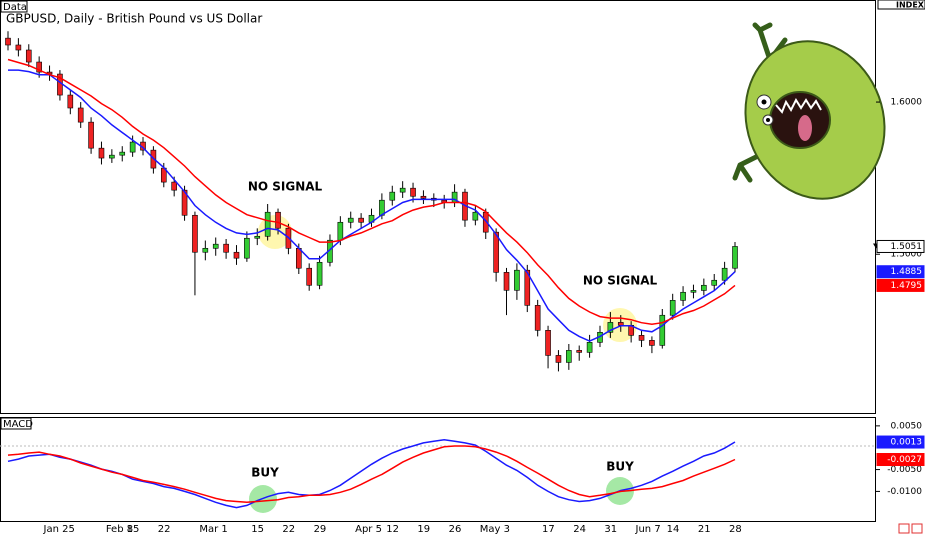 The image size is (925, 535). Describe the element at coordinates (579, 529) in the screenshot. I see `x-tick-label: 24` at that location.